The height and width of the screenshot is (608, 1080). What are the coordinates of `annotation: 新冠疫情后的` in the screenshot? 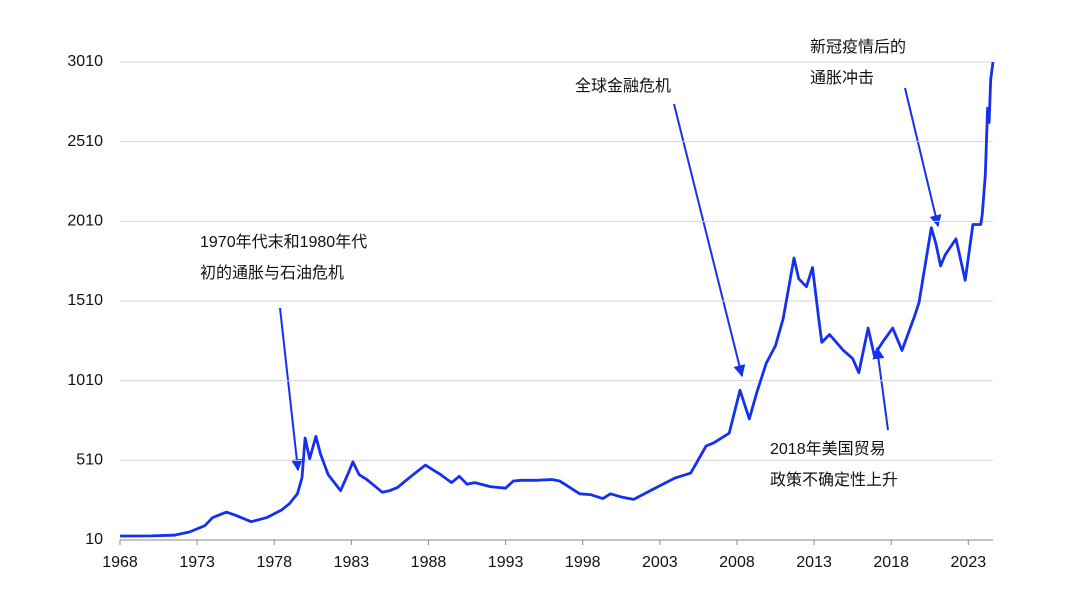 It's located at (858, 47).